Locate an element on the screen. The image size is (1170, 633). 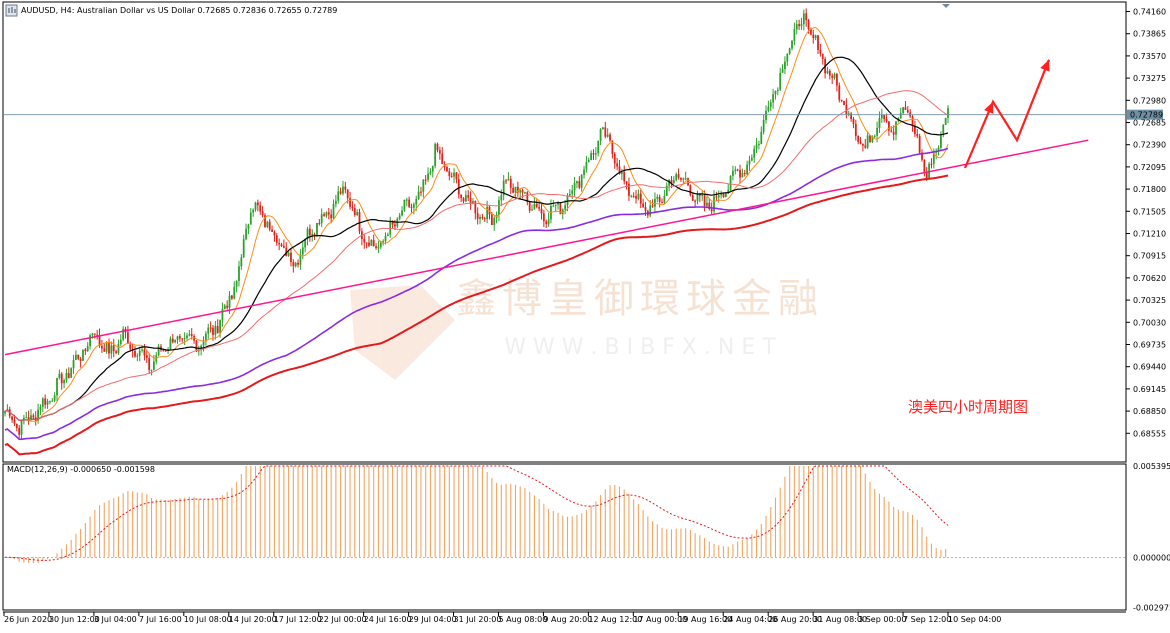
time-tick-label: 19 Aug 16:00 is located at coordinates (705, 619).